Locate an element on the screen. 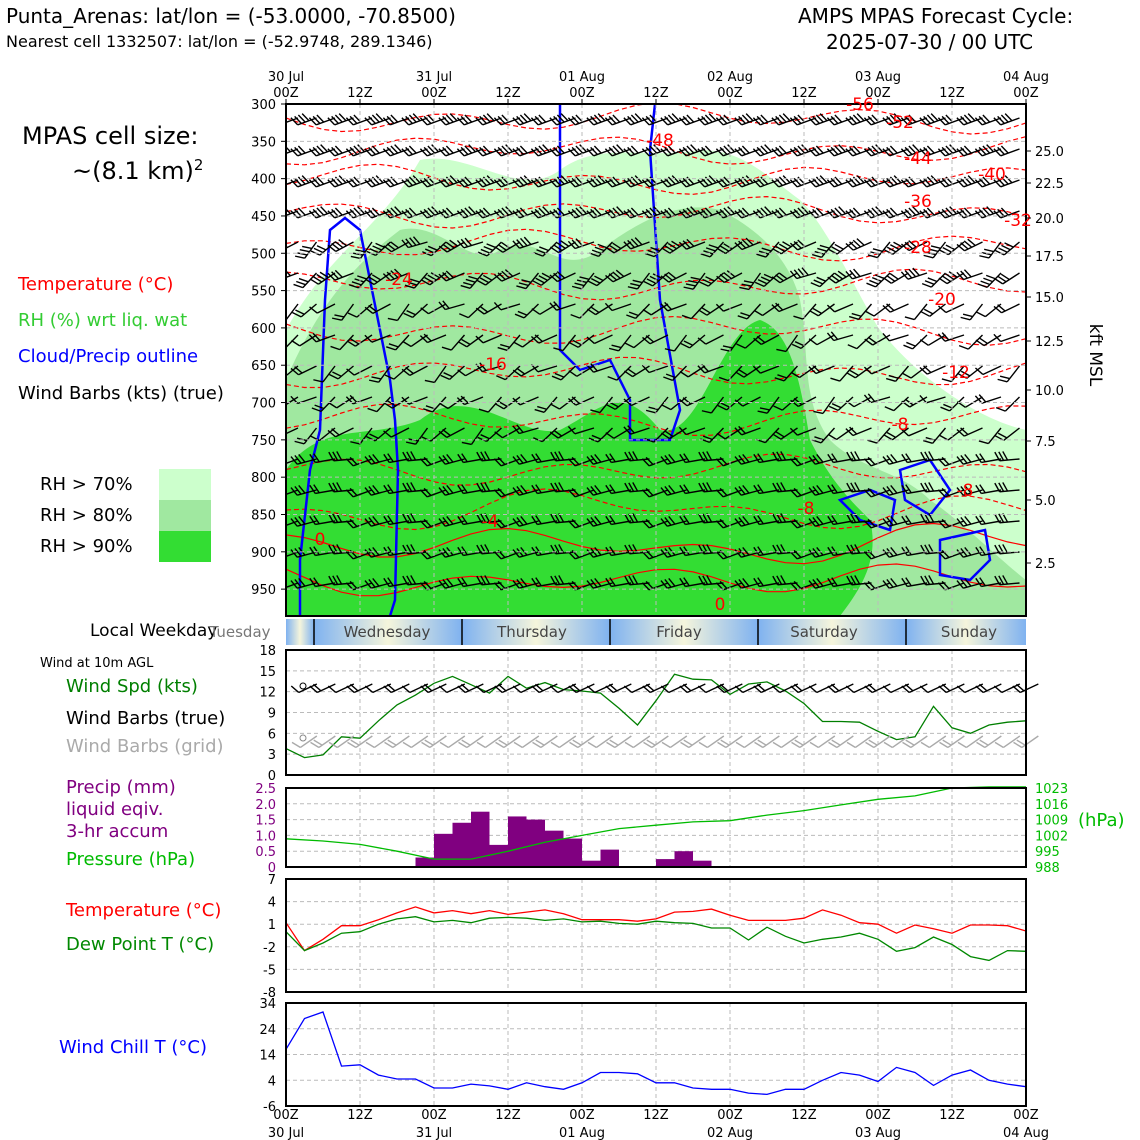 The height and width of the screenshot is (1140, 1140). y-tick-label: -5 is located at coordinates (269, 970).